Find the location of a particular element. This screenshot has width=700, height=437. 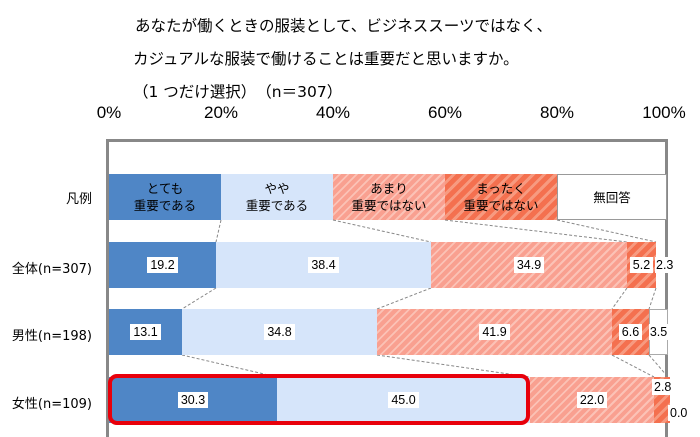

legend-item-somewhat-important: やや 重要である is located at coordinates (277, 197).